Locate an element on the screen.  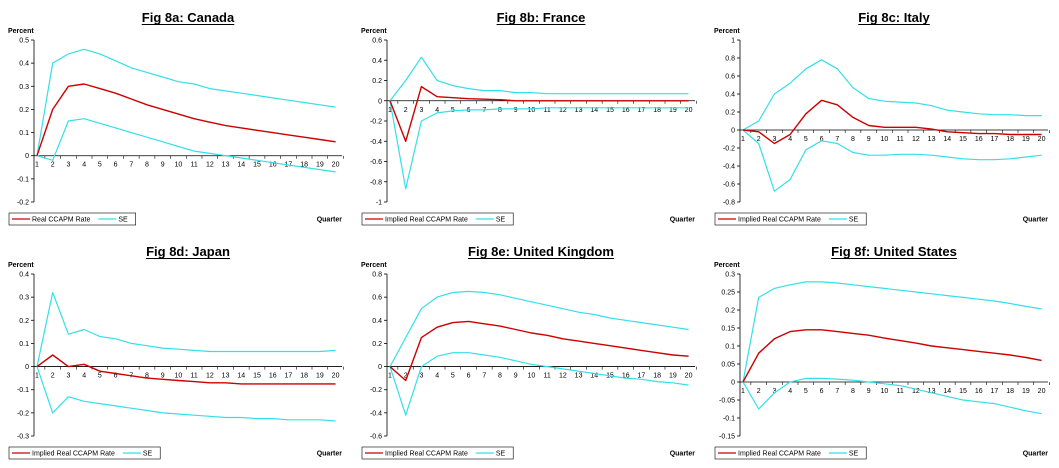
y-tick-label: -0.15 is located at coordinates (727, 437).